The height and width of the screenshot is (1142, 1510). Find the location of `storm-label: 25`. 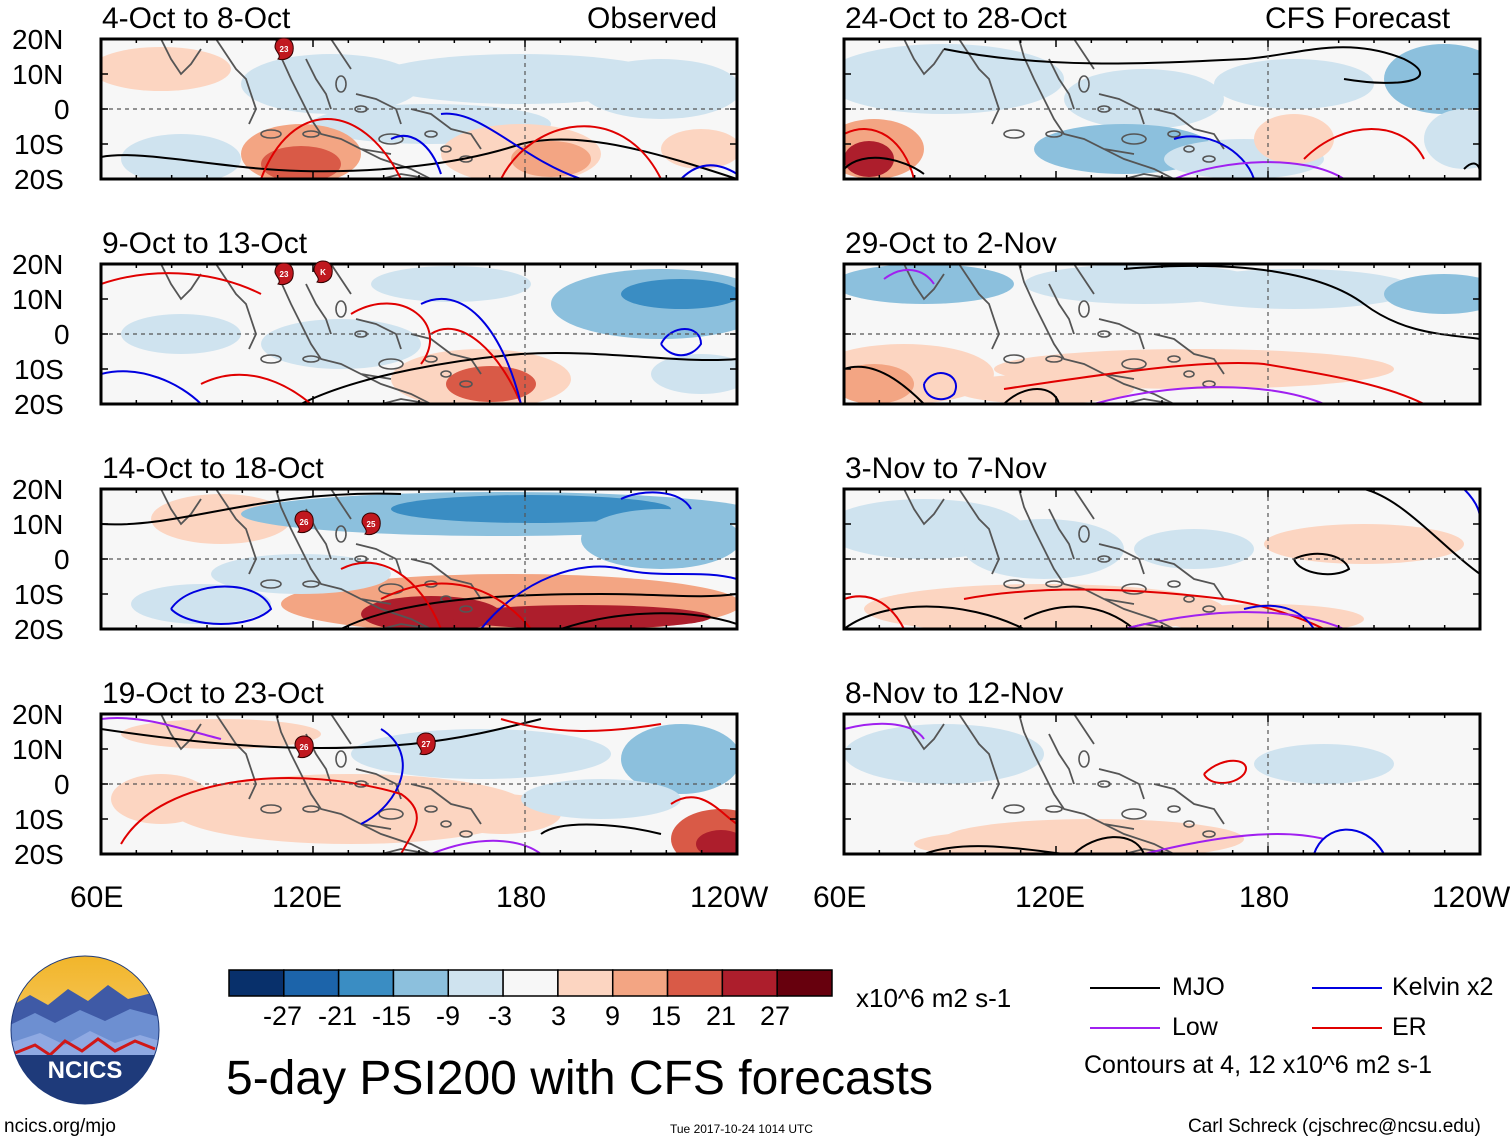

storm-label: 25 is located at coordinates (371, 524).